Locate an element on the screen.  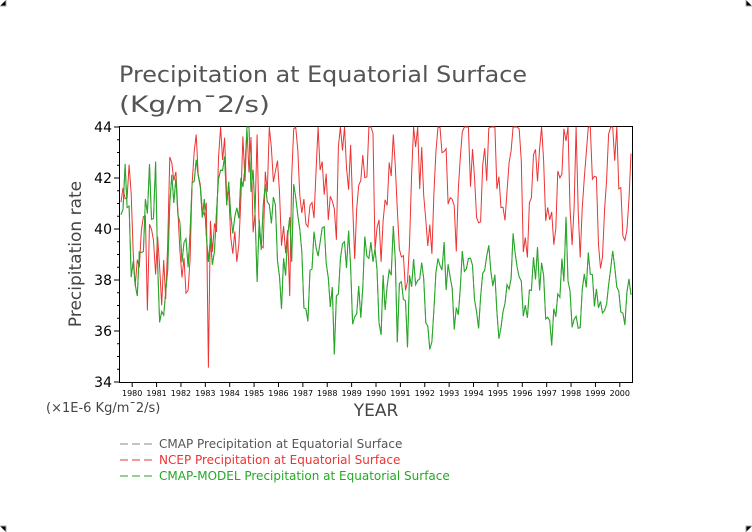
y-tick-label: 44 is located at coordinates (103, 128).